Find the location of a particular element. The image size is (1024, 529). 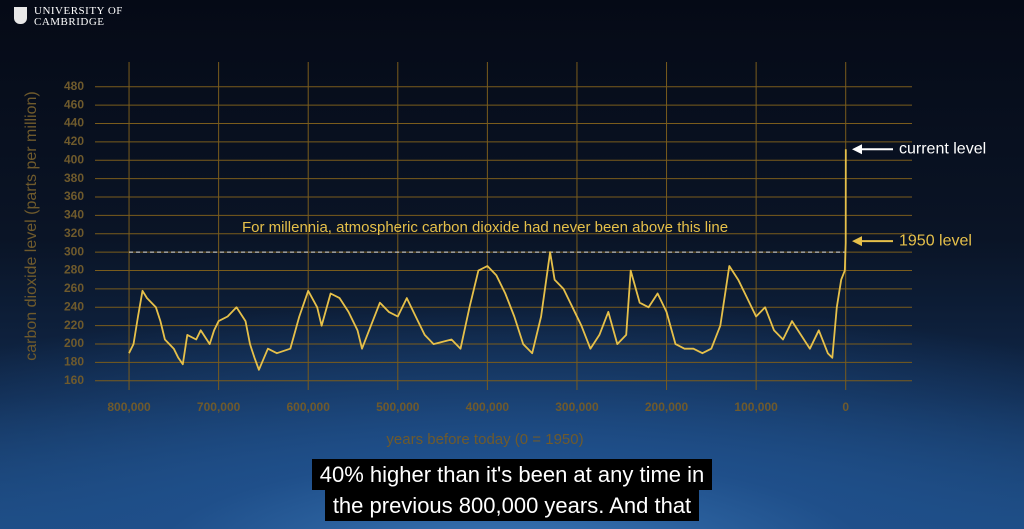

x-tick-label: 300,000 is located at coordinates (577, 407).